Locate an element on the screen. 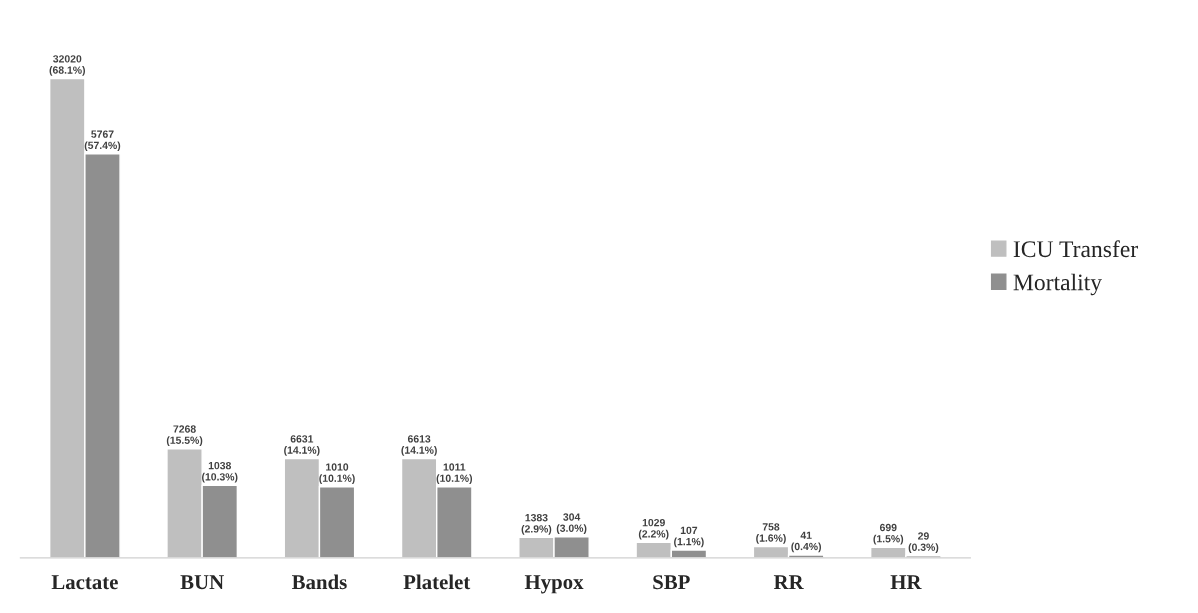 Image resolution: width=1198 pixels, height=613 pixels. x-tick-label: RR is located at coordinates (788, 582).